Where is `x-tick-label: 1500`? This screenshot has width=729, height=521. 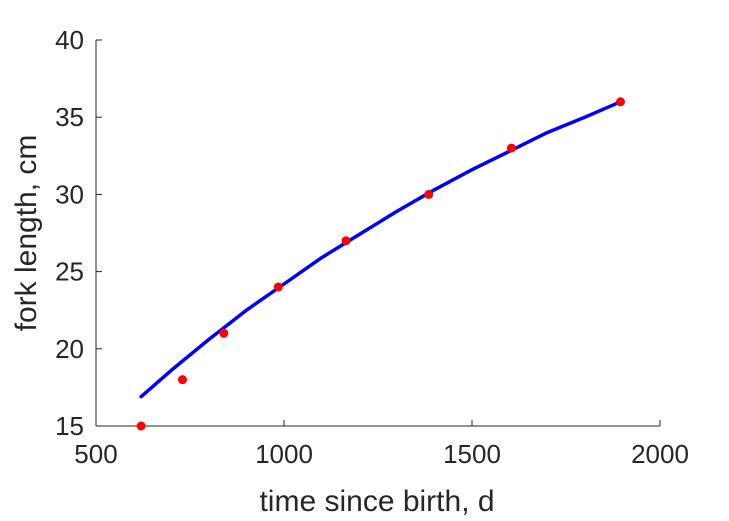
x-tick-label: 1500 is located at coordinates (472, 454).